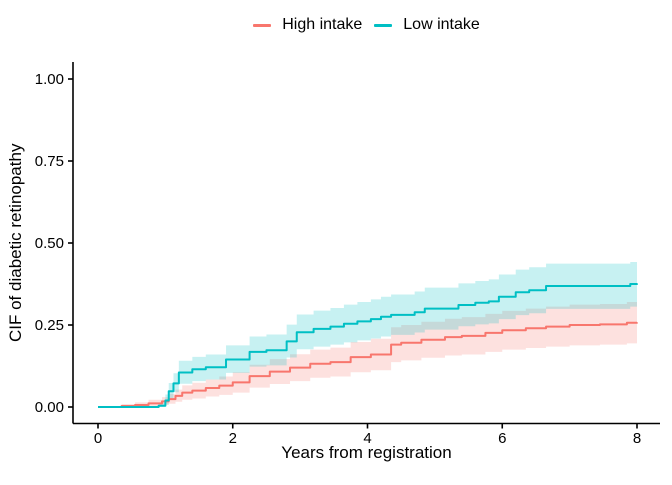  Describe the element at coordinates (366, 452) in the screenshot. I see `x-axis-title: Years from registration` at that location.